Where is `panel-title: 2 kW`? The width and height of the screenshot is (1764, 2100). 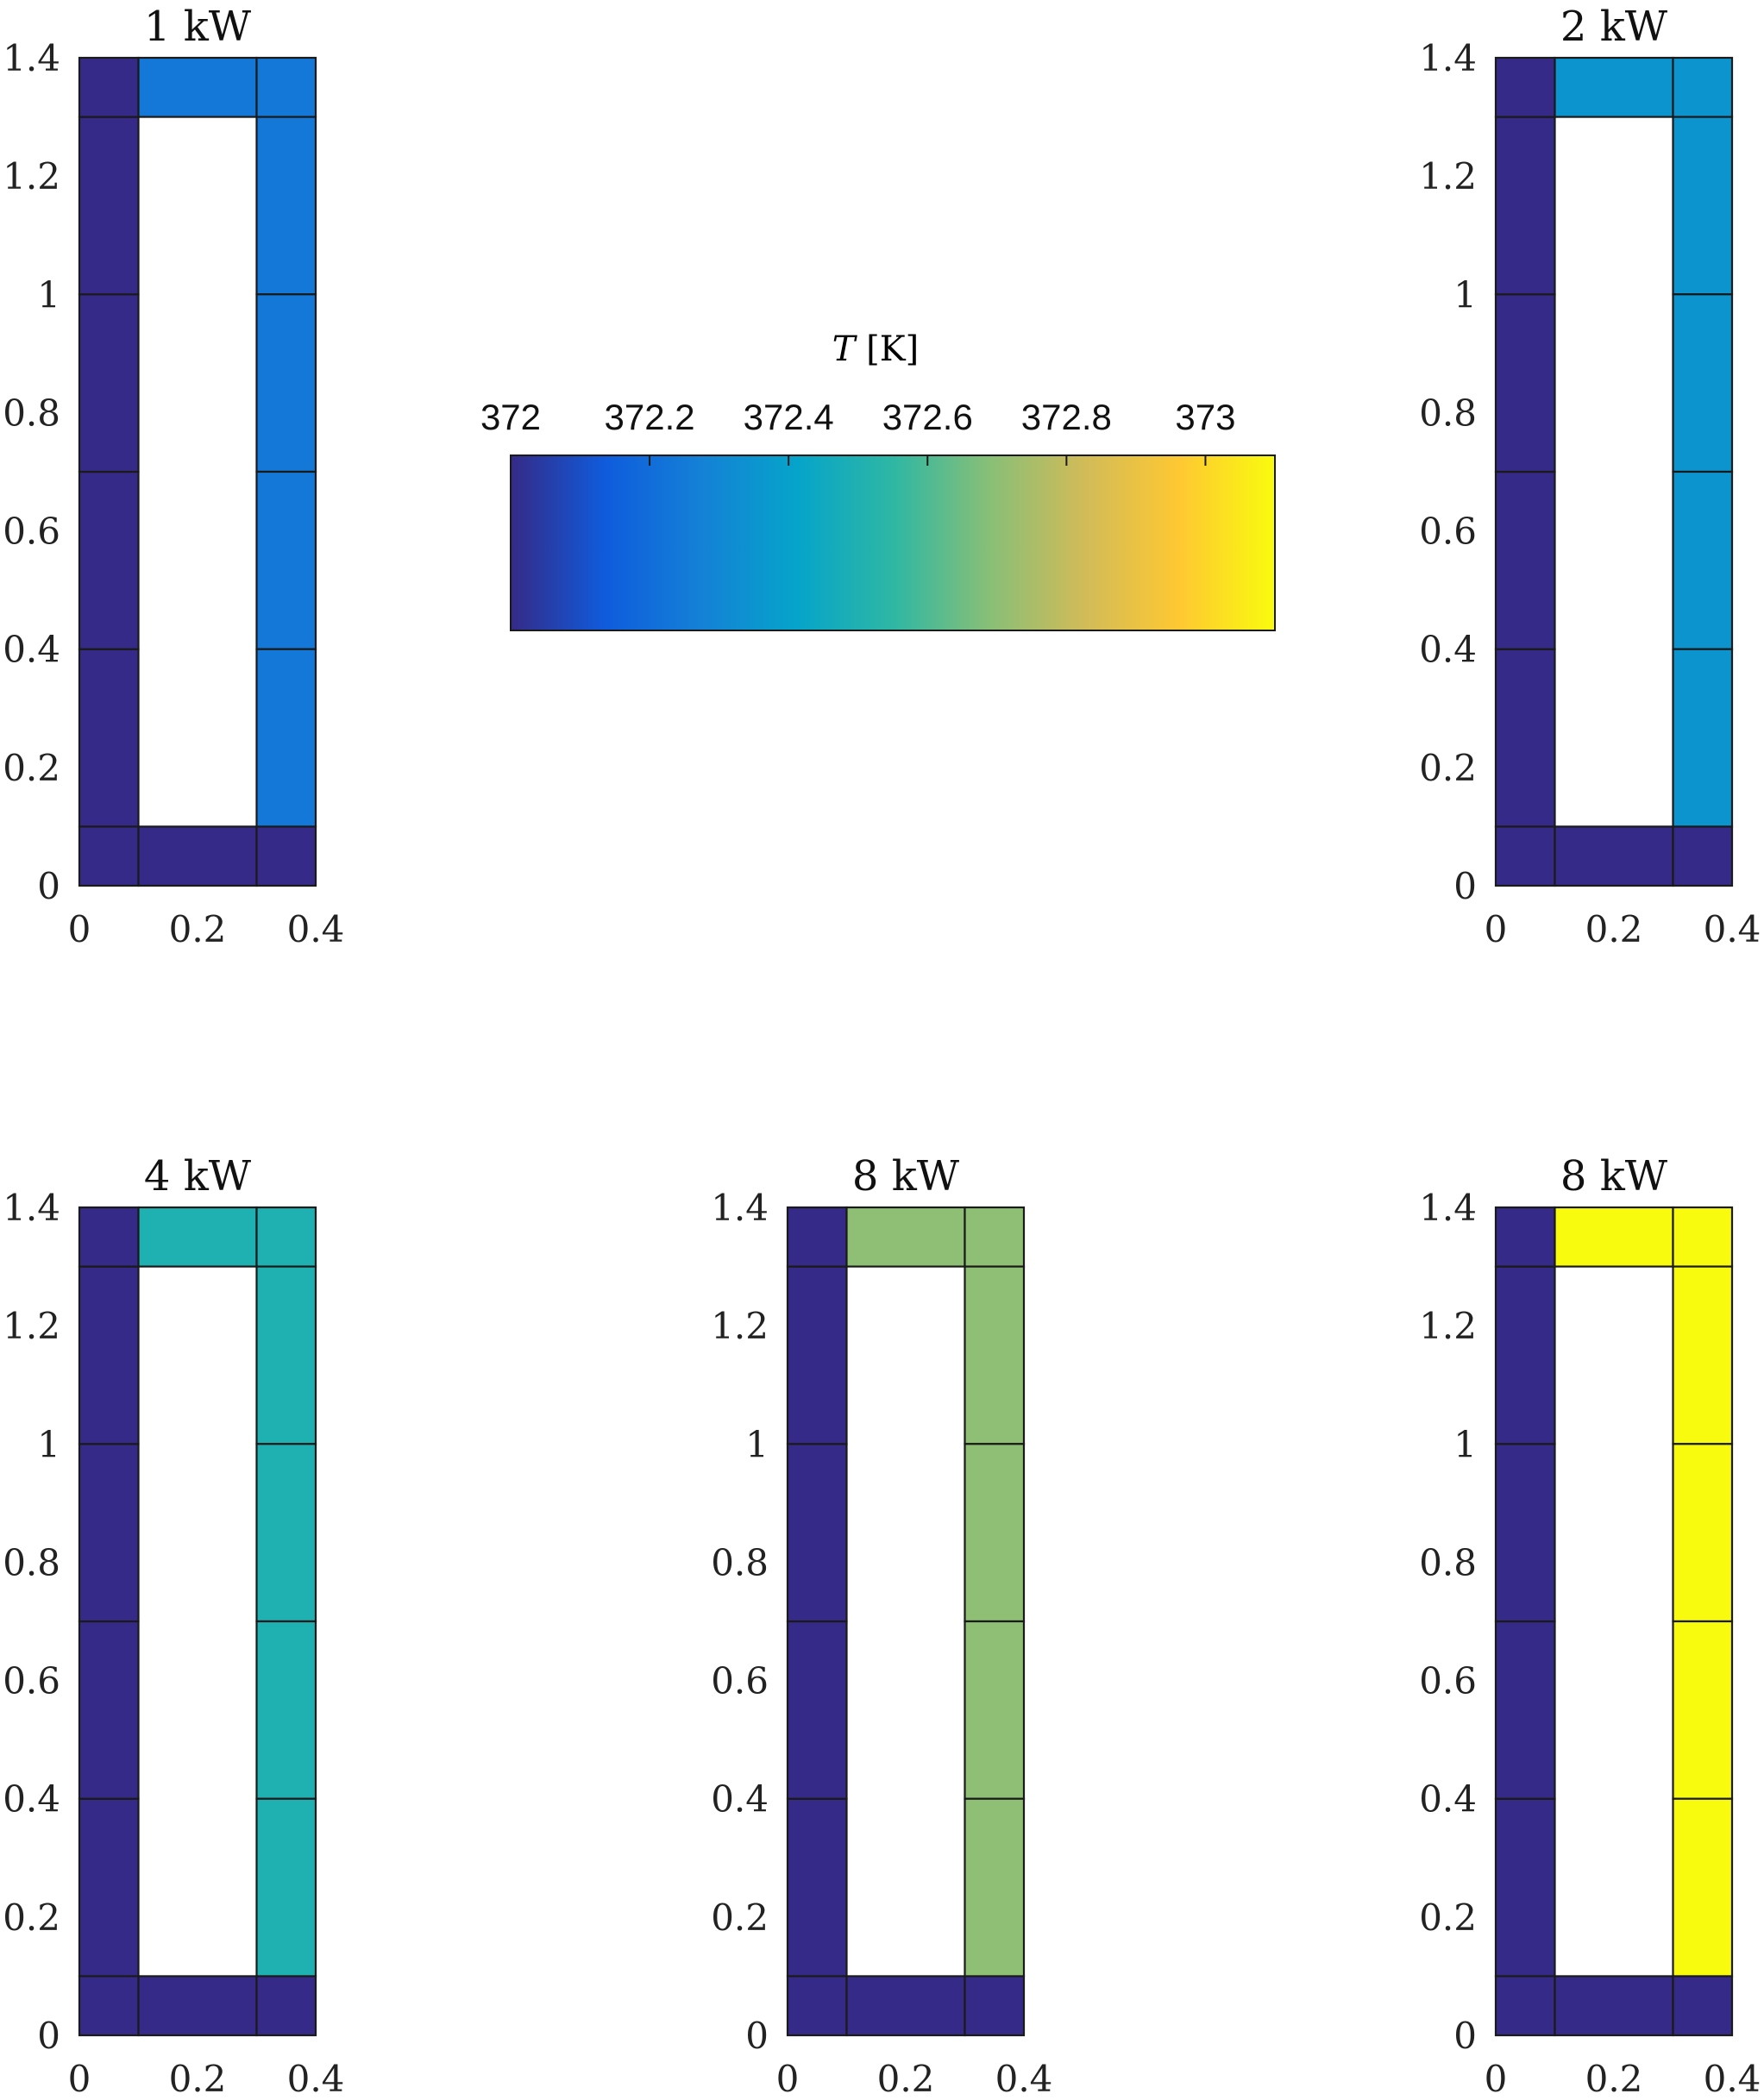
panel-title: 2 kW is located at coordinates (1614, 27).